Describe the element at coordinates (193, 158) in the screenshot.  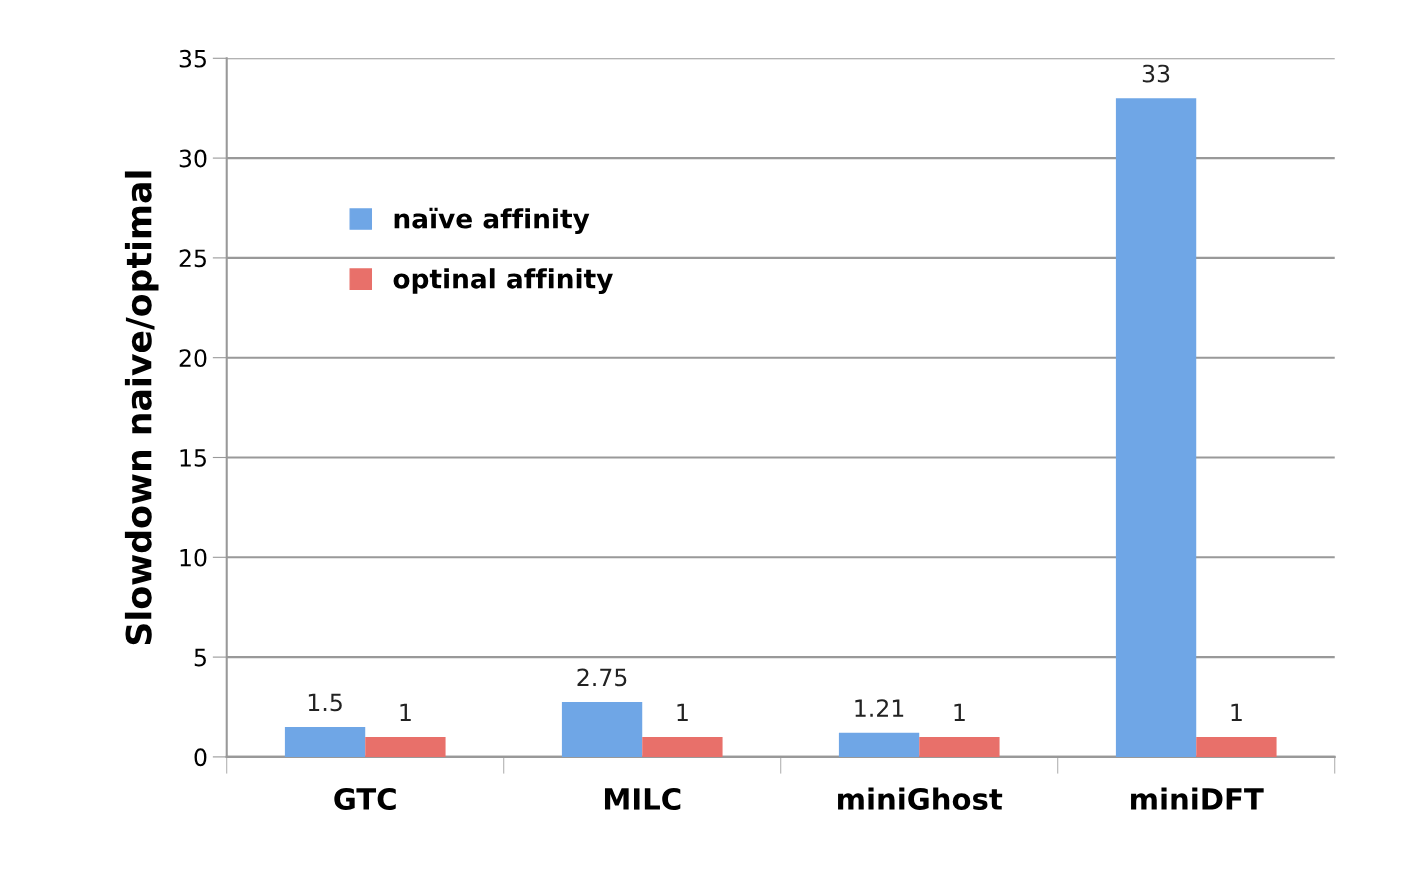
I see `y-tick-label: 30` at that location.